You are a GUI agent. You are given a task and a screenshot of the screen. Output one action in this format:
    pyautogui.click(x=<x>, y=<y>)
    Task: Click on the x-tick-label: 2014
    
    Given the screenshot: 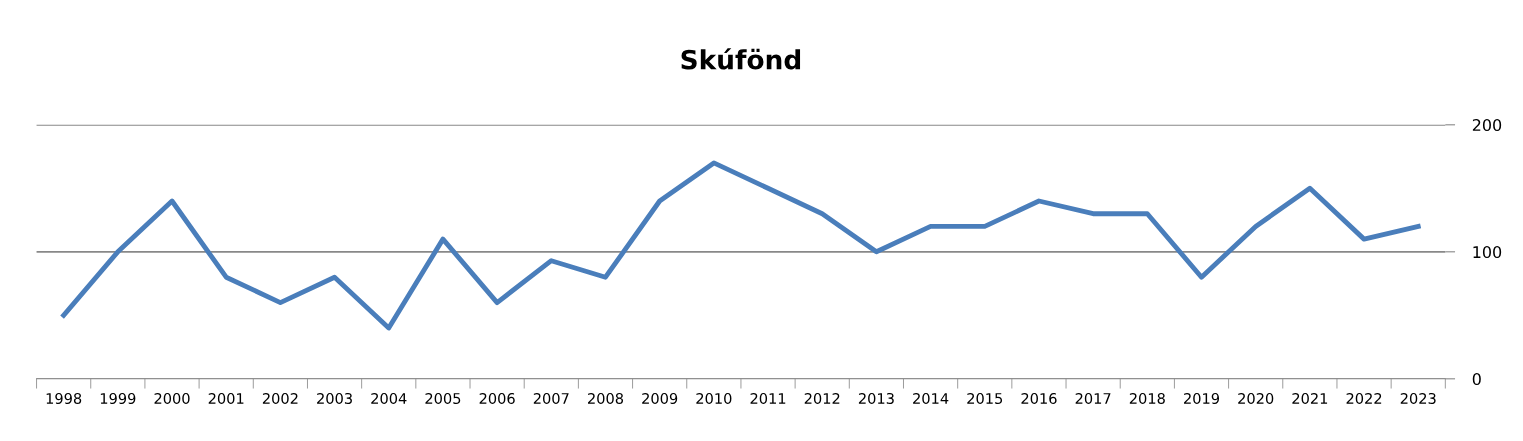 What is the action you would take?
    pyautogui.click(x=931, y=398)
    